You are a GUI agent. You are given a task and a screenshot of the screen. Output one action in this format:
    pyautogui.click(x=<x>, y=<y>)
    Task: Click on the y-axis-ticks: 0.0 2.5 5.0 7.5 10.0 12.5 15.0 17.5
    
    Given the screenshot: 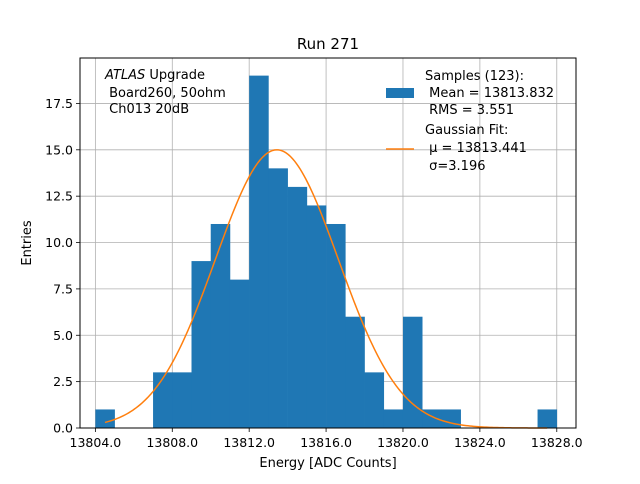 What is the action you would take?
    pyautogui.click(x=62, y=266)
    